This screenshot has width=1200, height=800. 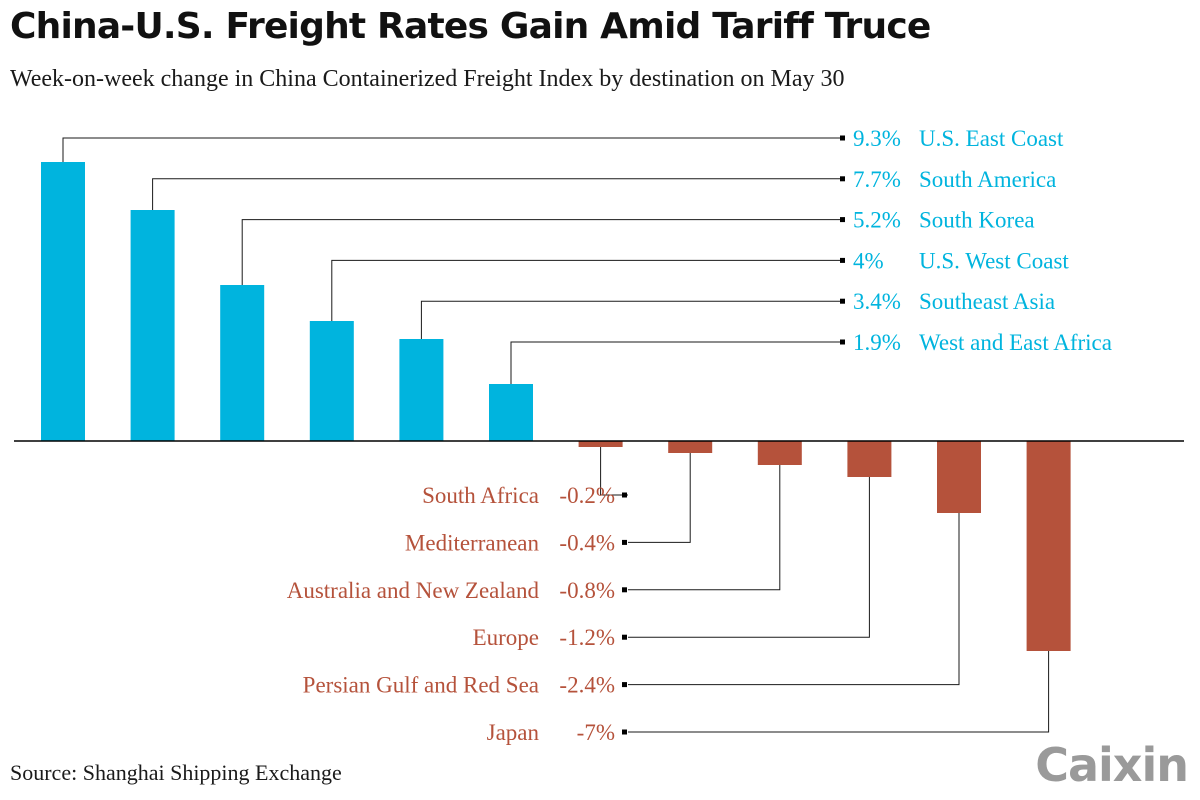 I want to click on value-label-japan: -7%, so click(x=596, y=732).